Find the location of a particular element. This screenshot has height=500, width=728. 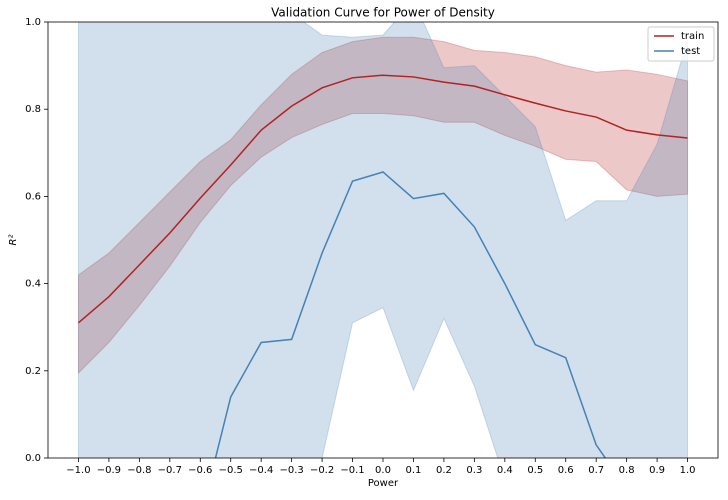

chart-title: Validation Curve for Power of Density is located at coordinates (383, 13).